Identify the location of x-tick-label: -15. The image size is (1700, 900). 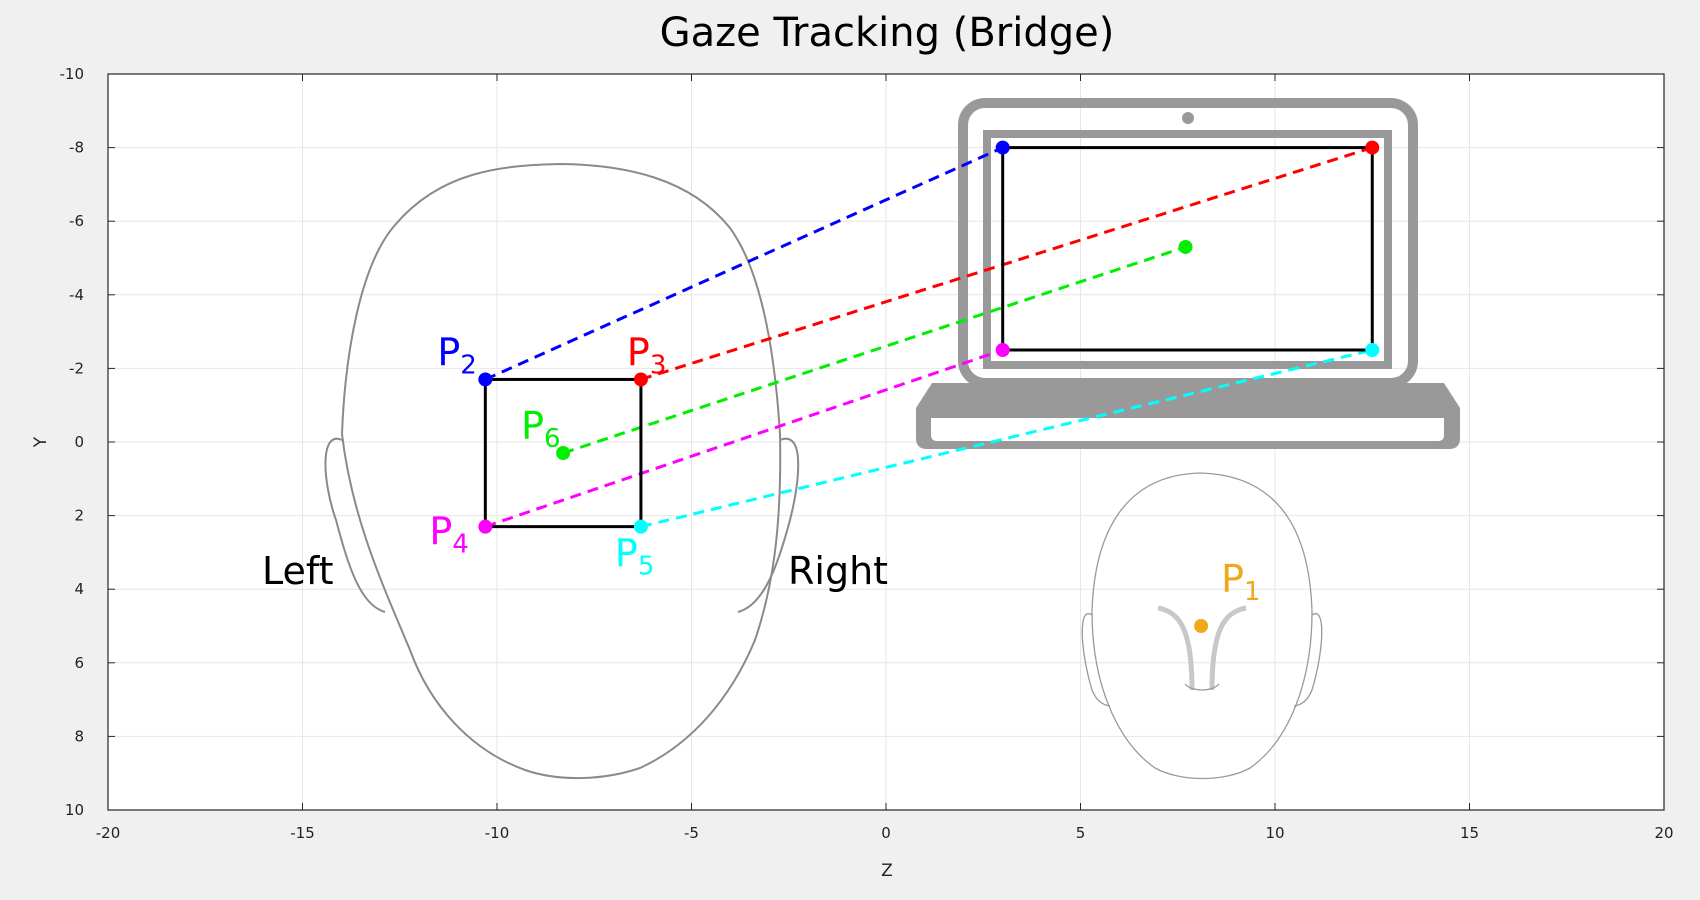
(302, 833).